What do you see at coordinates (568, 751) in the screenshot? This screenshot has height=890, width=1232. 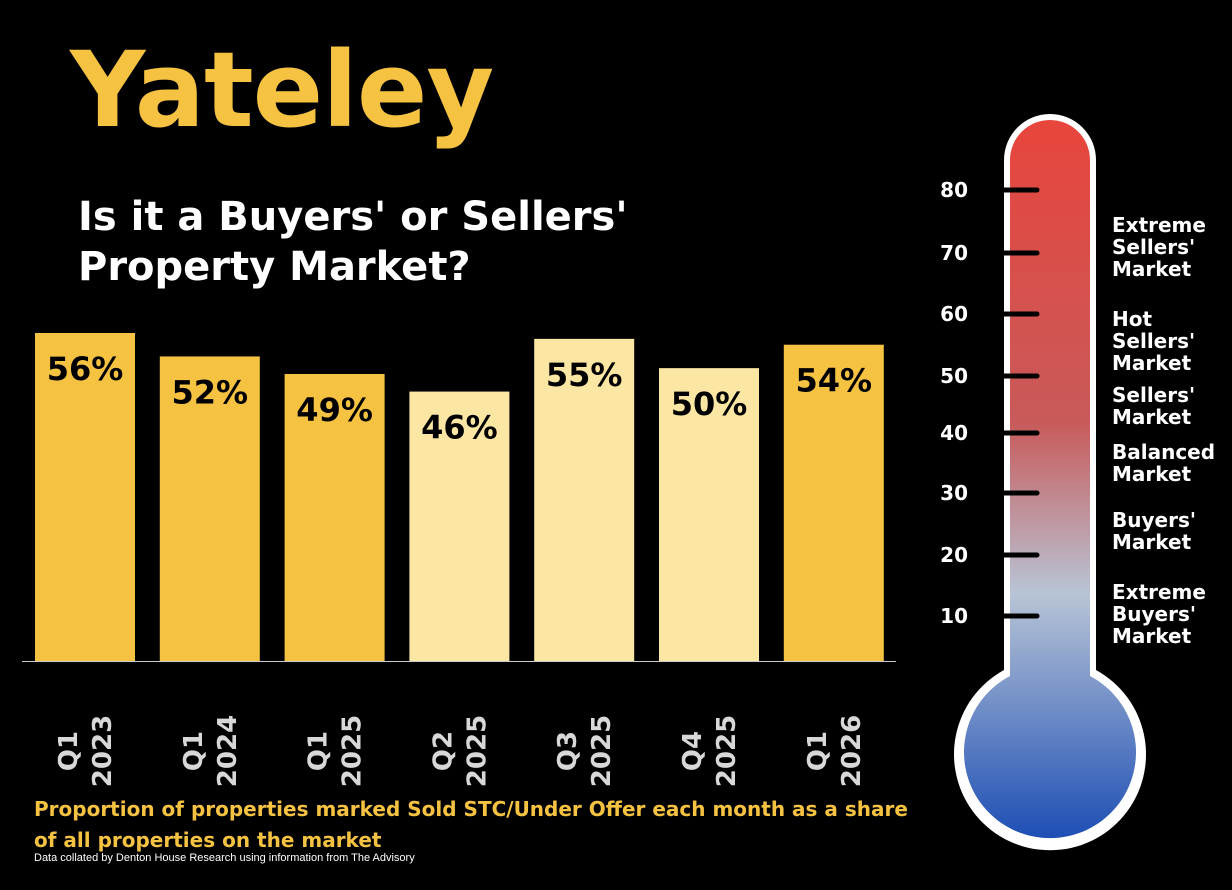 I see `x-tick-quarter: Q3` at bounding box center [568, 751].